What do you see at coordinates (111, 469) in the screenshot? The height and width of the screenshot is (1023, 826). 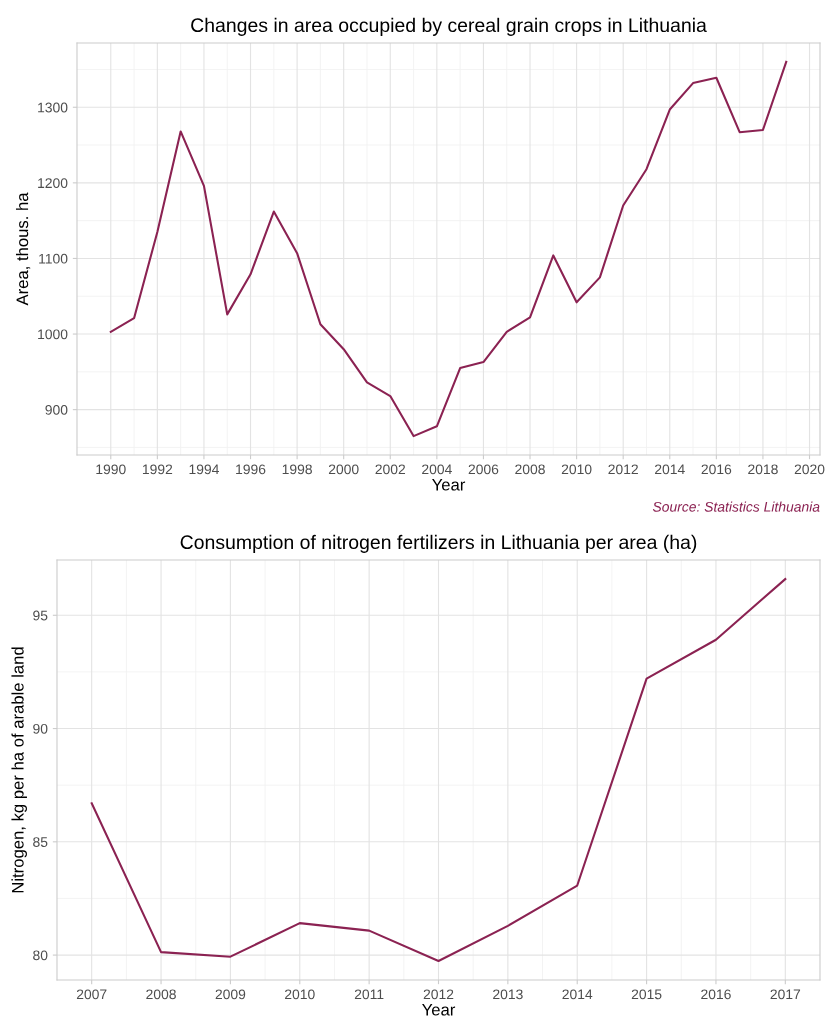 I see `x-tick-label: 1990` at bounding box center [111, 469].